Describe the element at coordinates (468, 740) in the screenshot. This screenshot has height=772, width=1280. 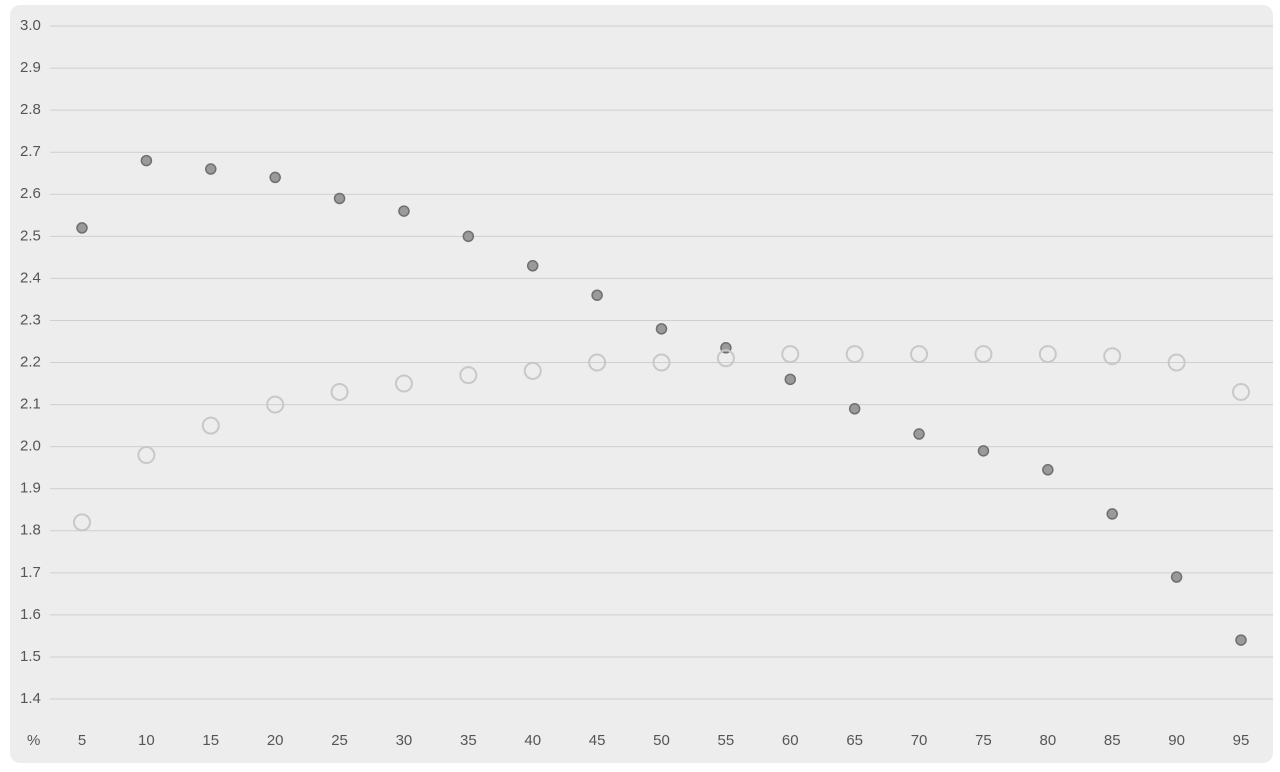
I see `x-tick-label: 35` at that location.